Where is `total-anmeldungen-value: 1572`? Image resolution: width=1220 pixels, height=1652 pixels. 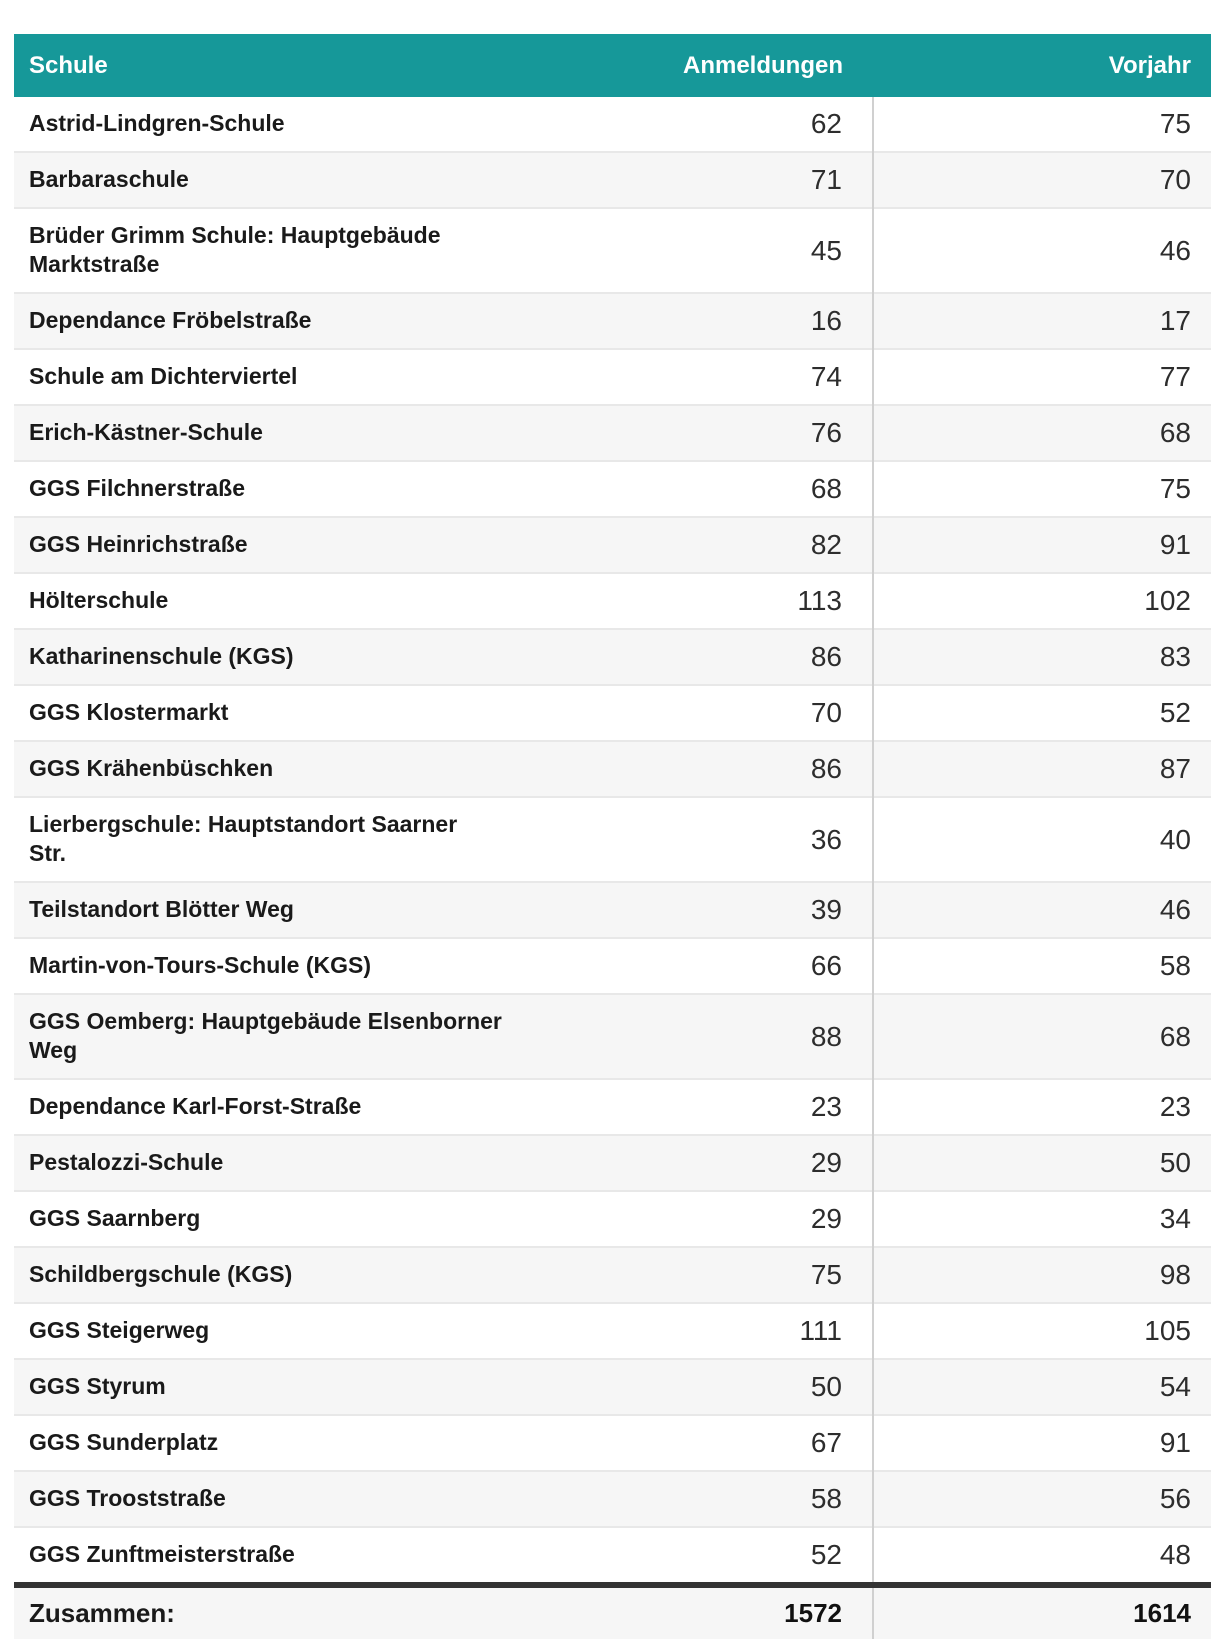
total-anmeldungen-value: 1572 is located at coordinates (723, 1610).